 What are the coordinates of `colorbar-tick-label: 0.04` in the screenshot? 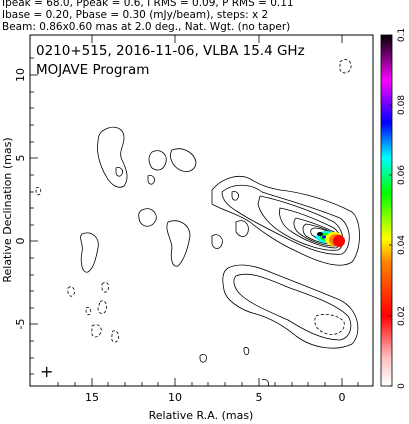 It's located at (402, 245).